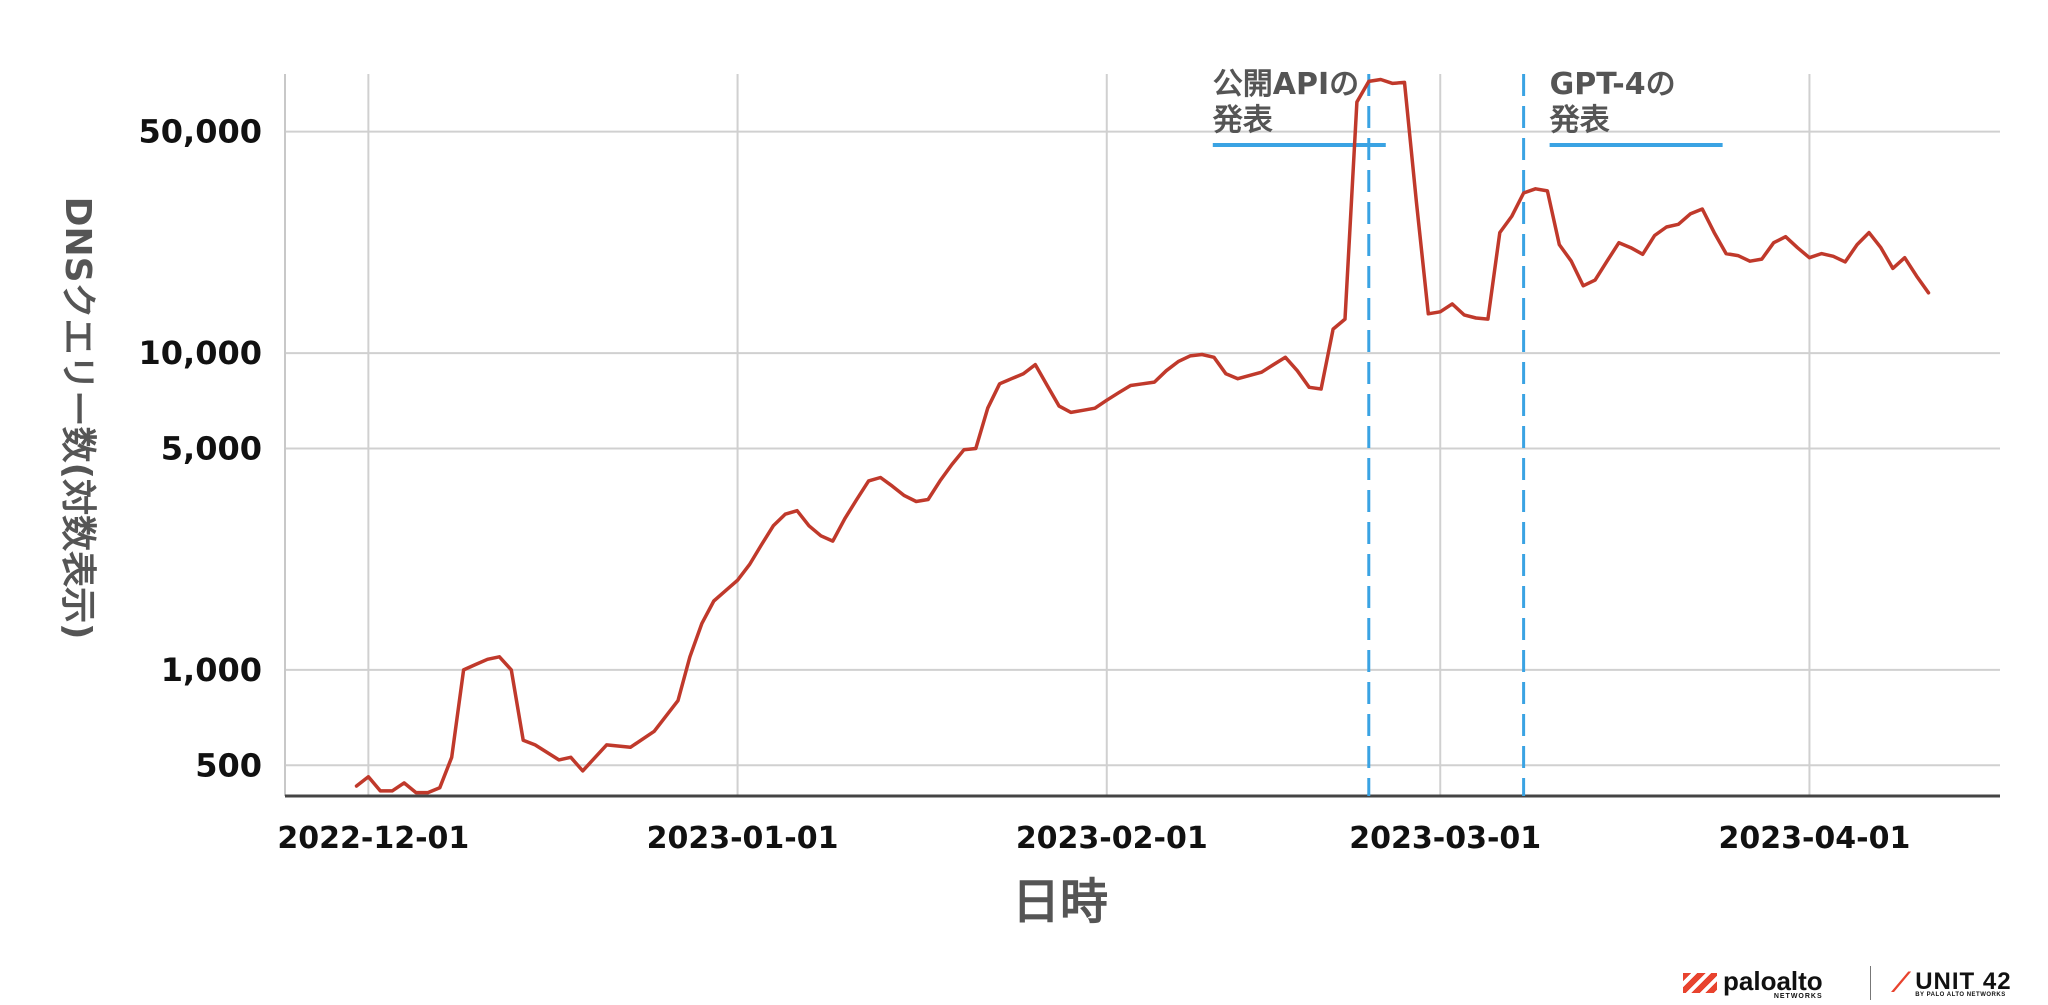 Image resolution: width=2048 pixels, height=1005 pixels. Describe the element at coordinates (1963, 983) in the screenshot. I see `unit42-wordmark: UNIT 42 BY PALO ALTO NETWORKS` at that location.